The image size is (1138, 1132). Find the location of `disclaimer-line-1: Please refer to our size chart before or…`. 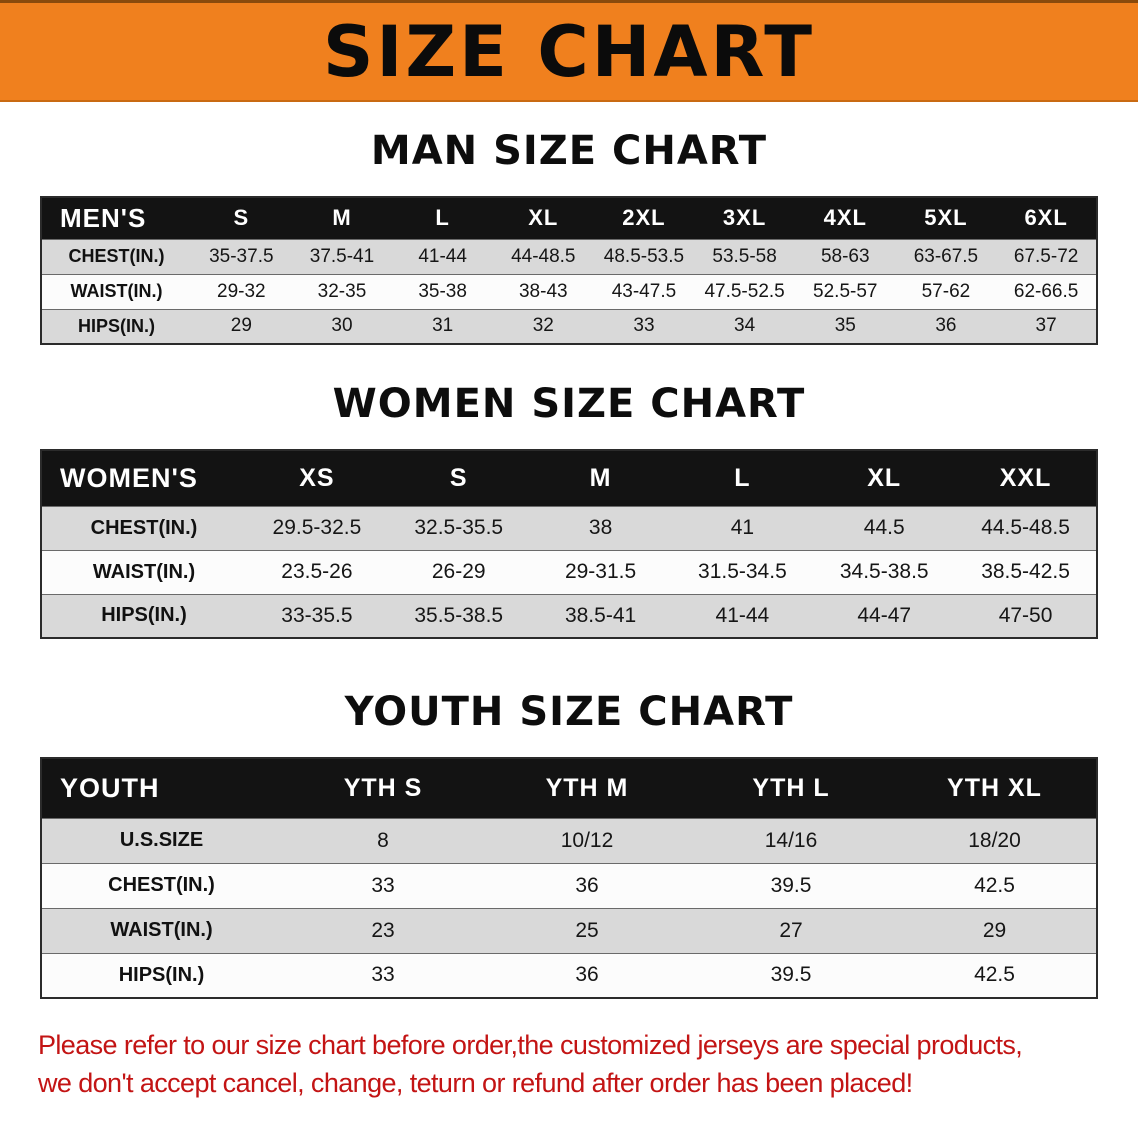

disclaimer-line-1: Please refer to our size chart before or… is located at coordinates (530, 1045).